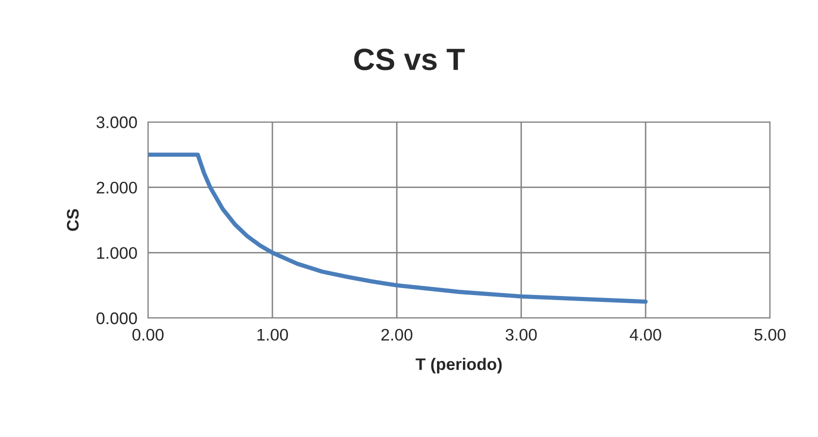  I want to click on x-tick-label: 3.00, so click(521, 334).